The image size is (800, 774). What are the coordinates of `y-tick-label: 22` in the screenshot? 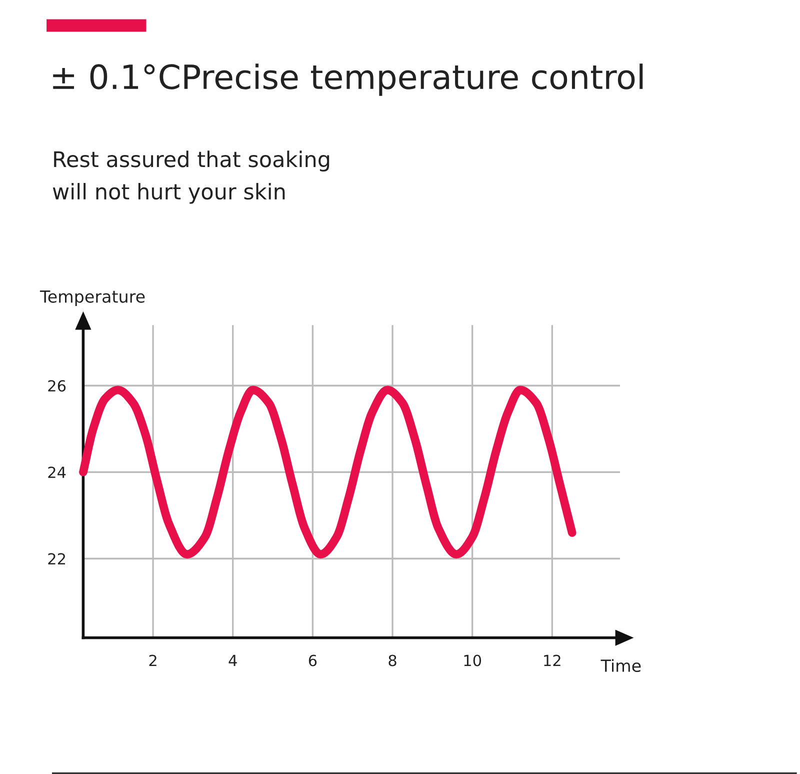 It's located at (57, 558).